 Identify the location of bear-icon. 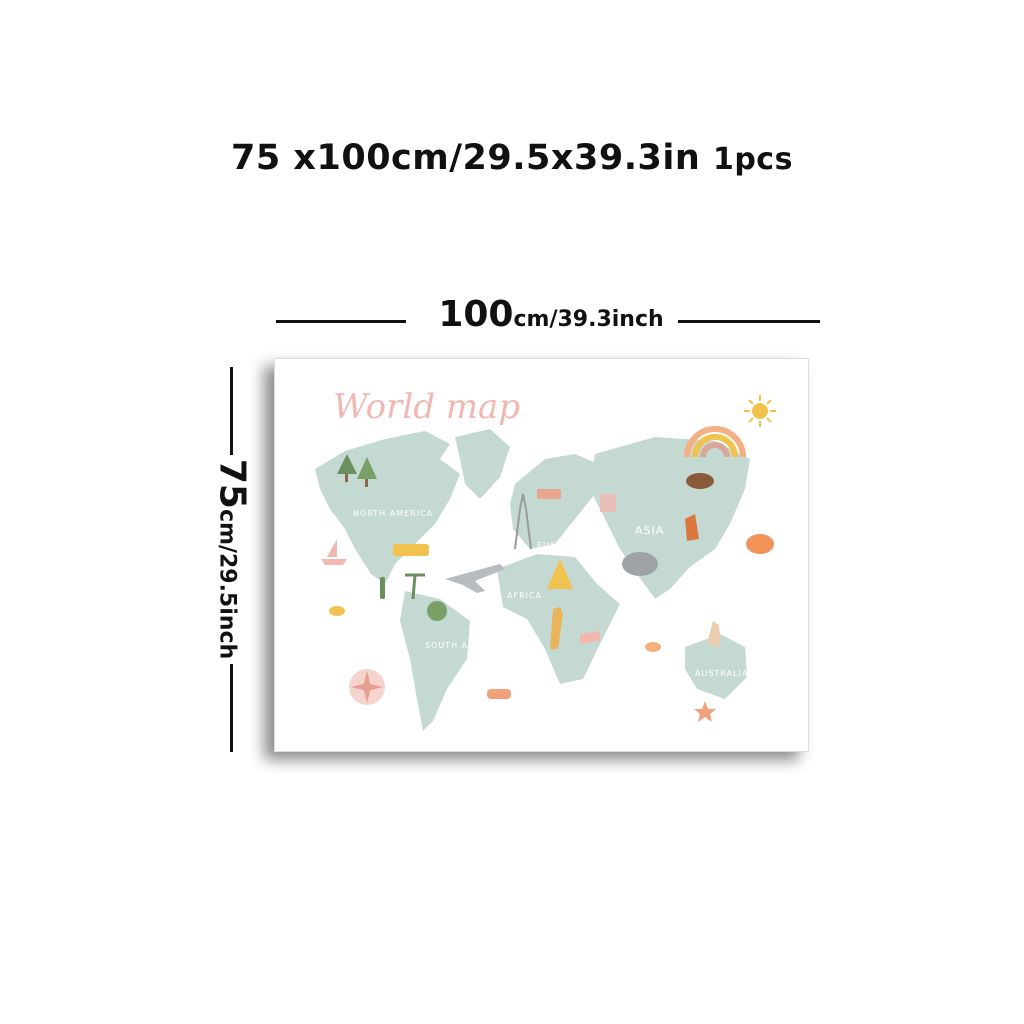
(700, 481).